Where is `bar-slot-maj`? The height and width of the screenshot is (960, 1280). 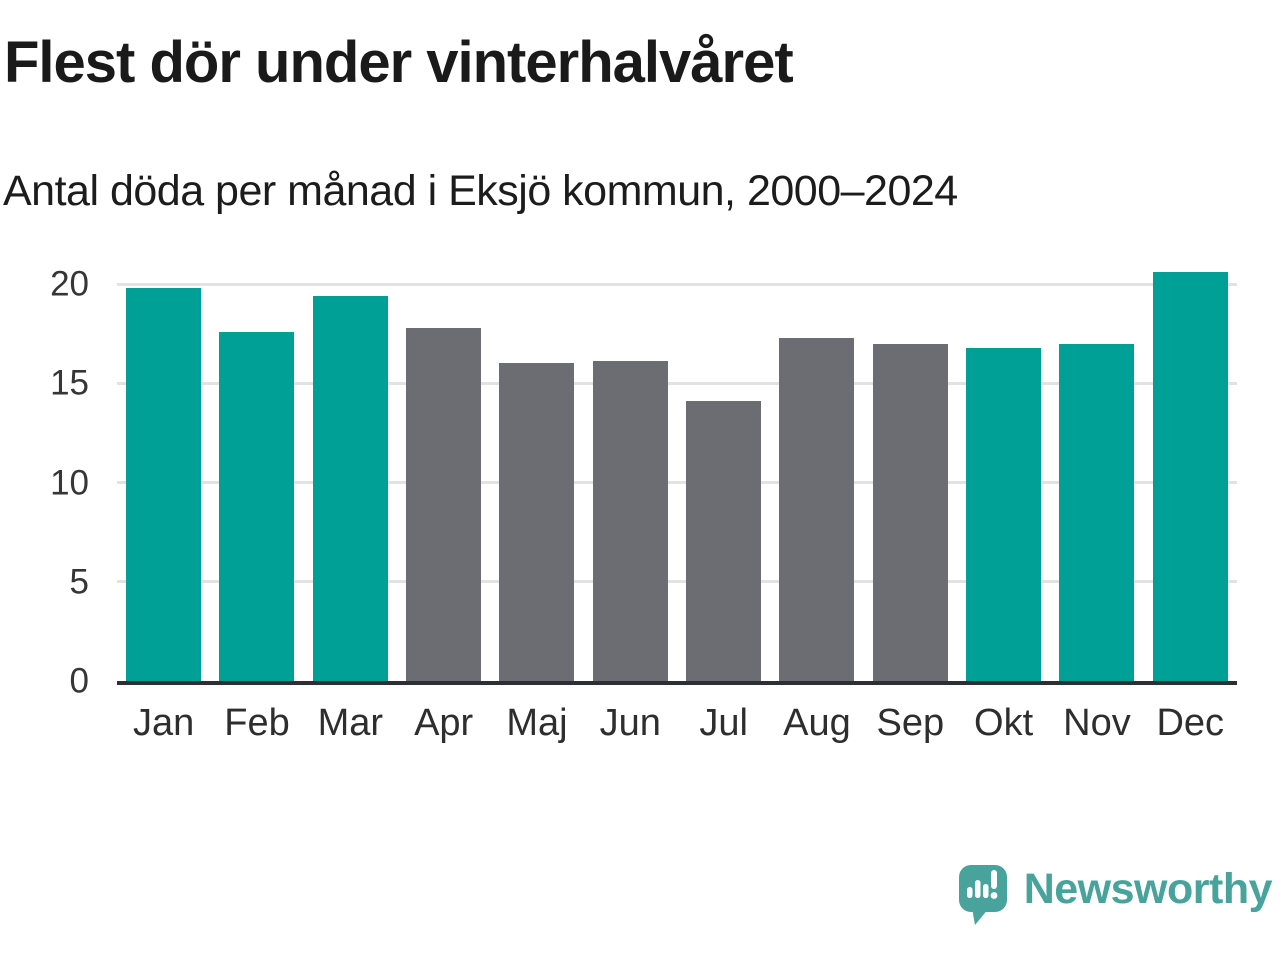
bar-slot-maj is located at coordinates (536, 471).